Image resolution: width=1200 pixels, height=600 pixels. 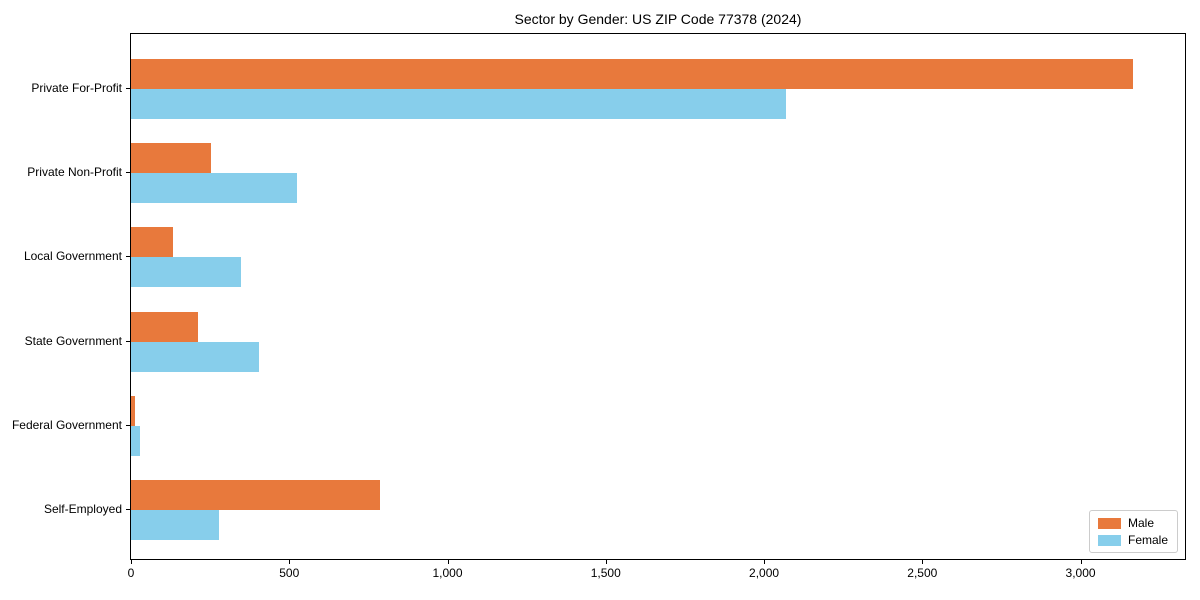 What do you see at coordinates (74, 172) in the screenshot?
I see `y-tick-label: Private Non-Profit` at bounding box center [74, 172].